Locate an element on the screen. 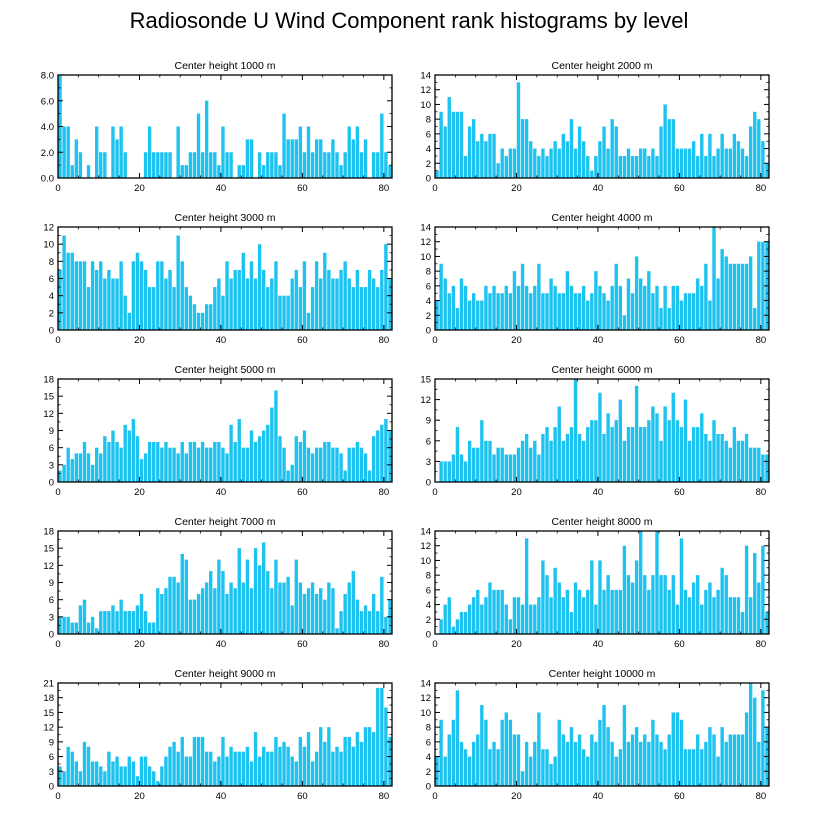 The width and height of the screenshot is (818, 824). chart-title: Center height 8000 m is located at coordinates (602, 522).